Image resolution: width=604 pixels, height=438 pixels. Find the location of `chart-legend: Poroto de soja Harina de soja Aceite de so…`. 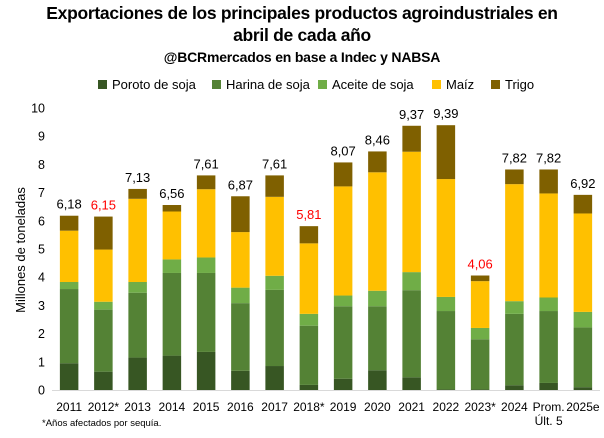

chart-legend: Poroto de soja Harina de soja Aceite de so… is located at coordinates (316, 84).